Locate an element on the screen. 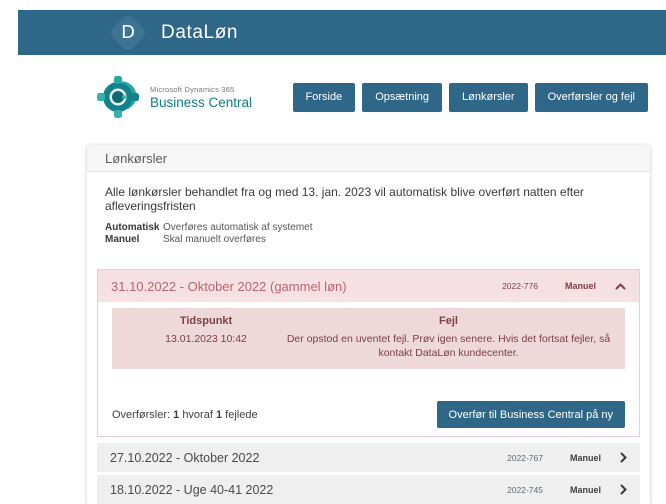 This screenshot has width=666, height=504. card-title: Lønkørsler is located at coordinates (136, 158).